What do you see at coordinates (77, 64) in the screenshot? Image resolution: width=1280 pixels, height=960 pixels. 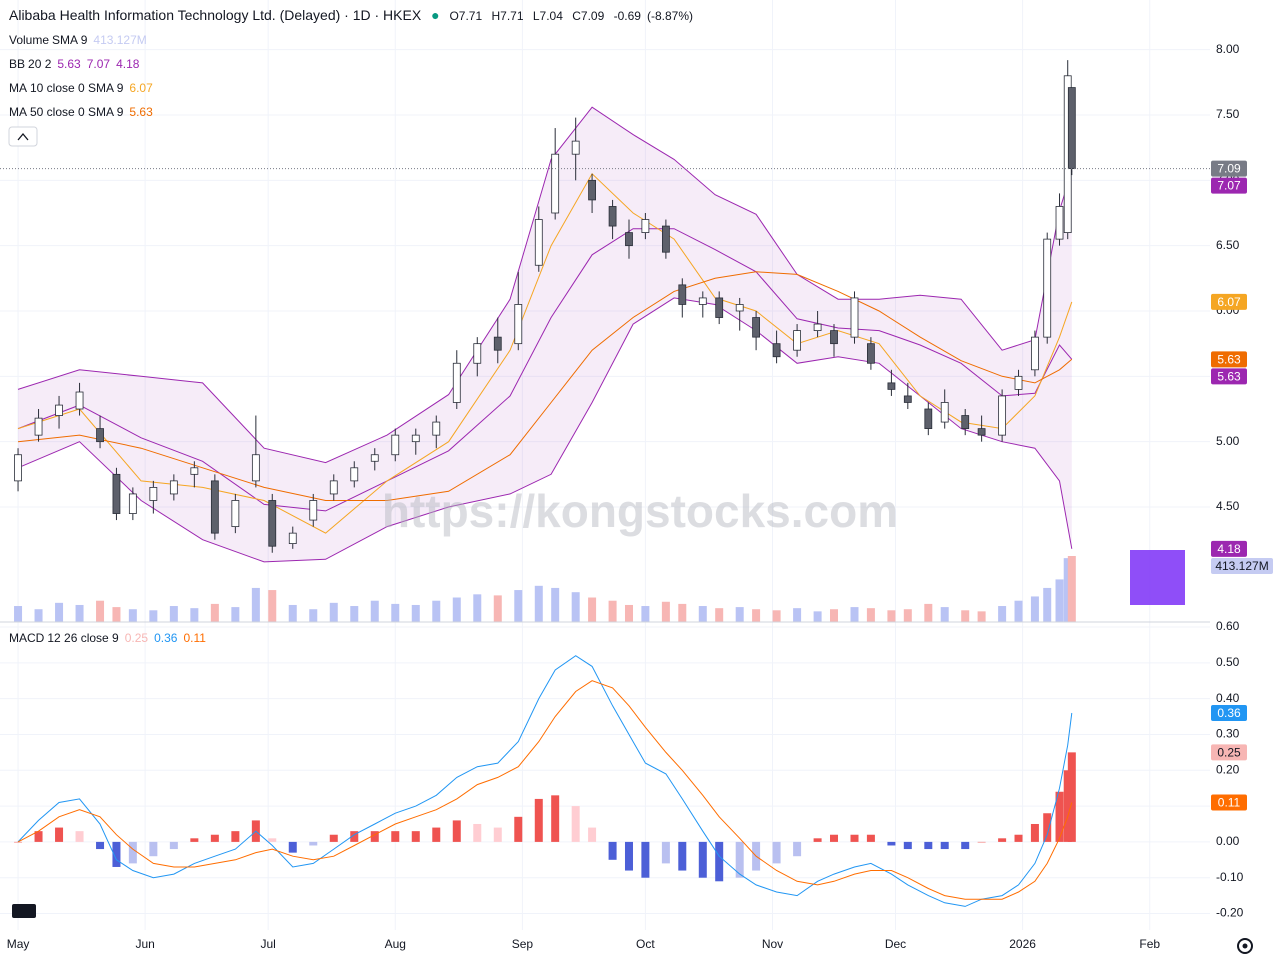 I see `bb-legend: BB 20 2 5.63 7.07 4.18` at bounding box center [77, 64].